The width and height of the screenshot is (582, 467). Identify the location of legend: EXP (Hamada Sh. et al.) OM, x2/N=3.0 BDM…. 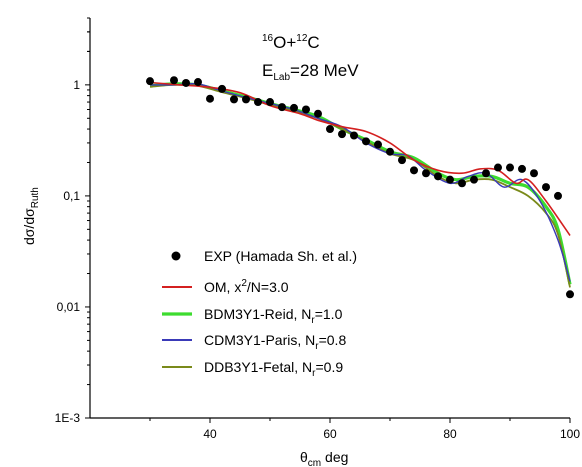
(259, 313).